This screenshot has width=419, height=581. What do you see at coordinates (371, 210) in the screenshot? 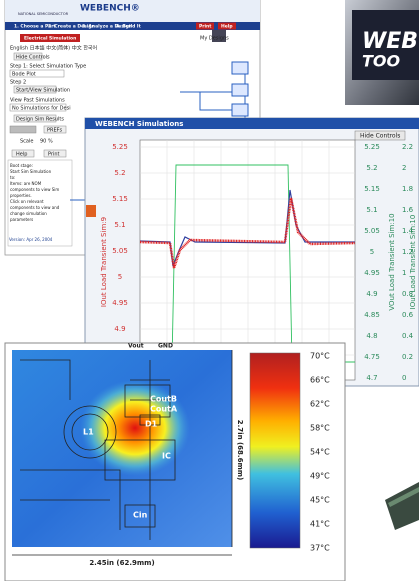
I see `tick-label: 5.1` at bounding box center [371, 210].